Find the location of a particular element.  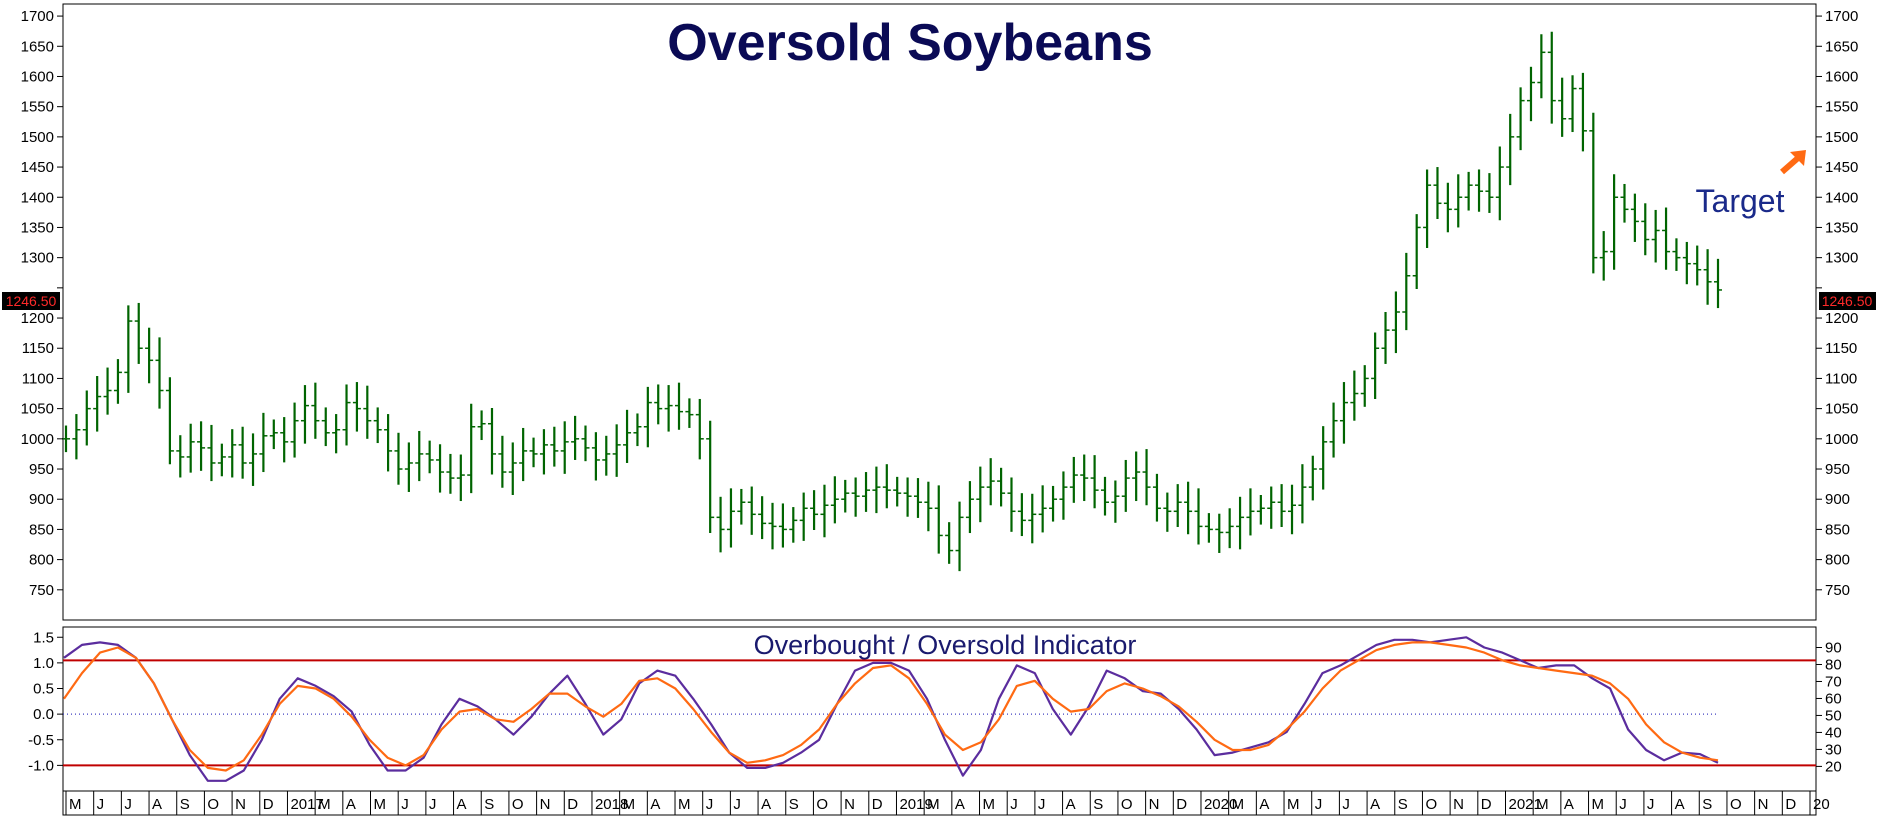

price-left-tick-label: 900 is located at coordinates (41, 499).